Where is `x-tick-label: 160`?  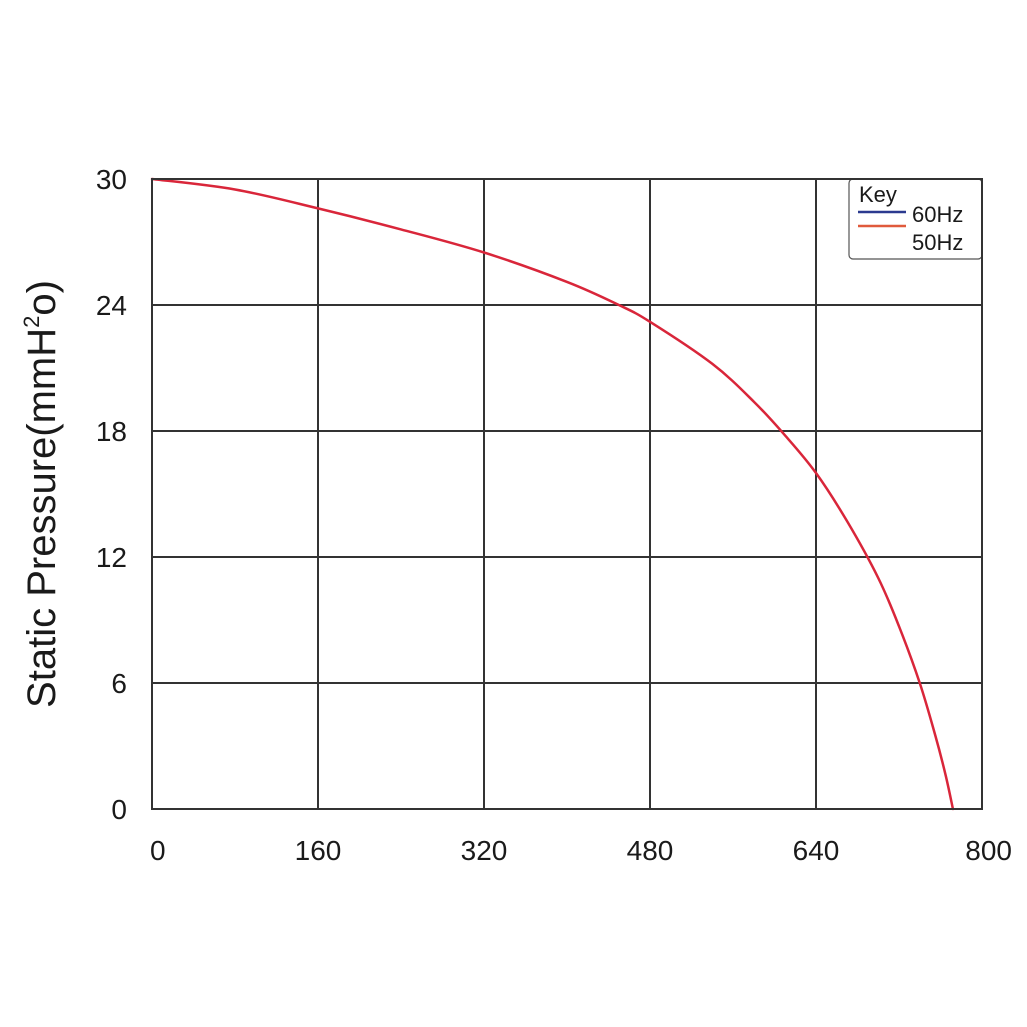
x-tick-label: 160 is located at coordinates (318, 850).